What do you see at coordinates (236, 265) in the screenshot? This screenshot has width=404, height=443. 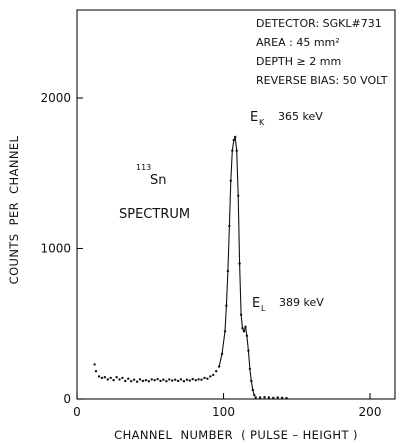 I see `spectrum-curve` at bounding box center [236, 265].